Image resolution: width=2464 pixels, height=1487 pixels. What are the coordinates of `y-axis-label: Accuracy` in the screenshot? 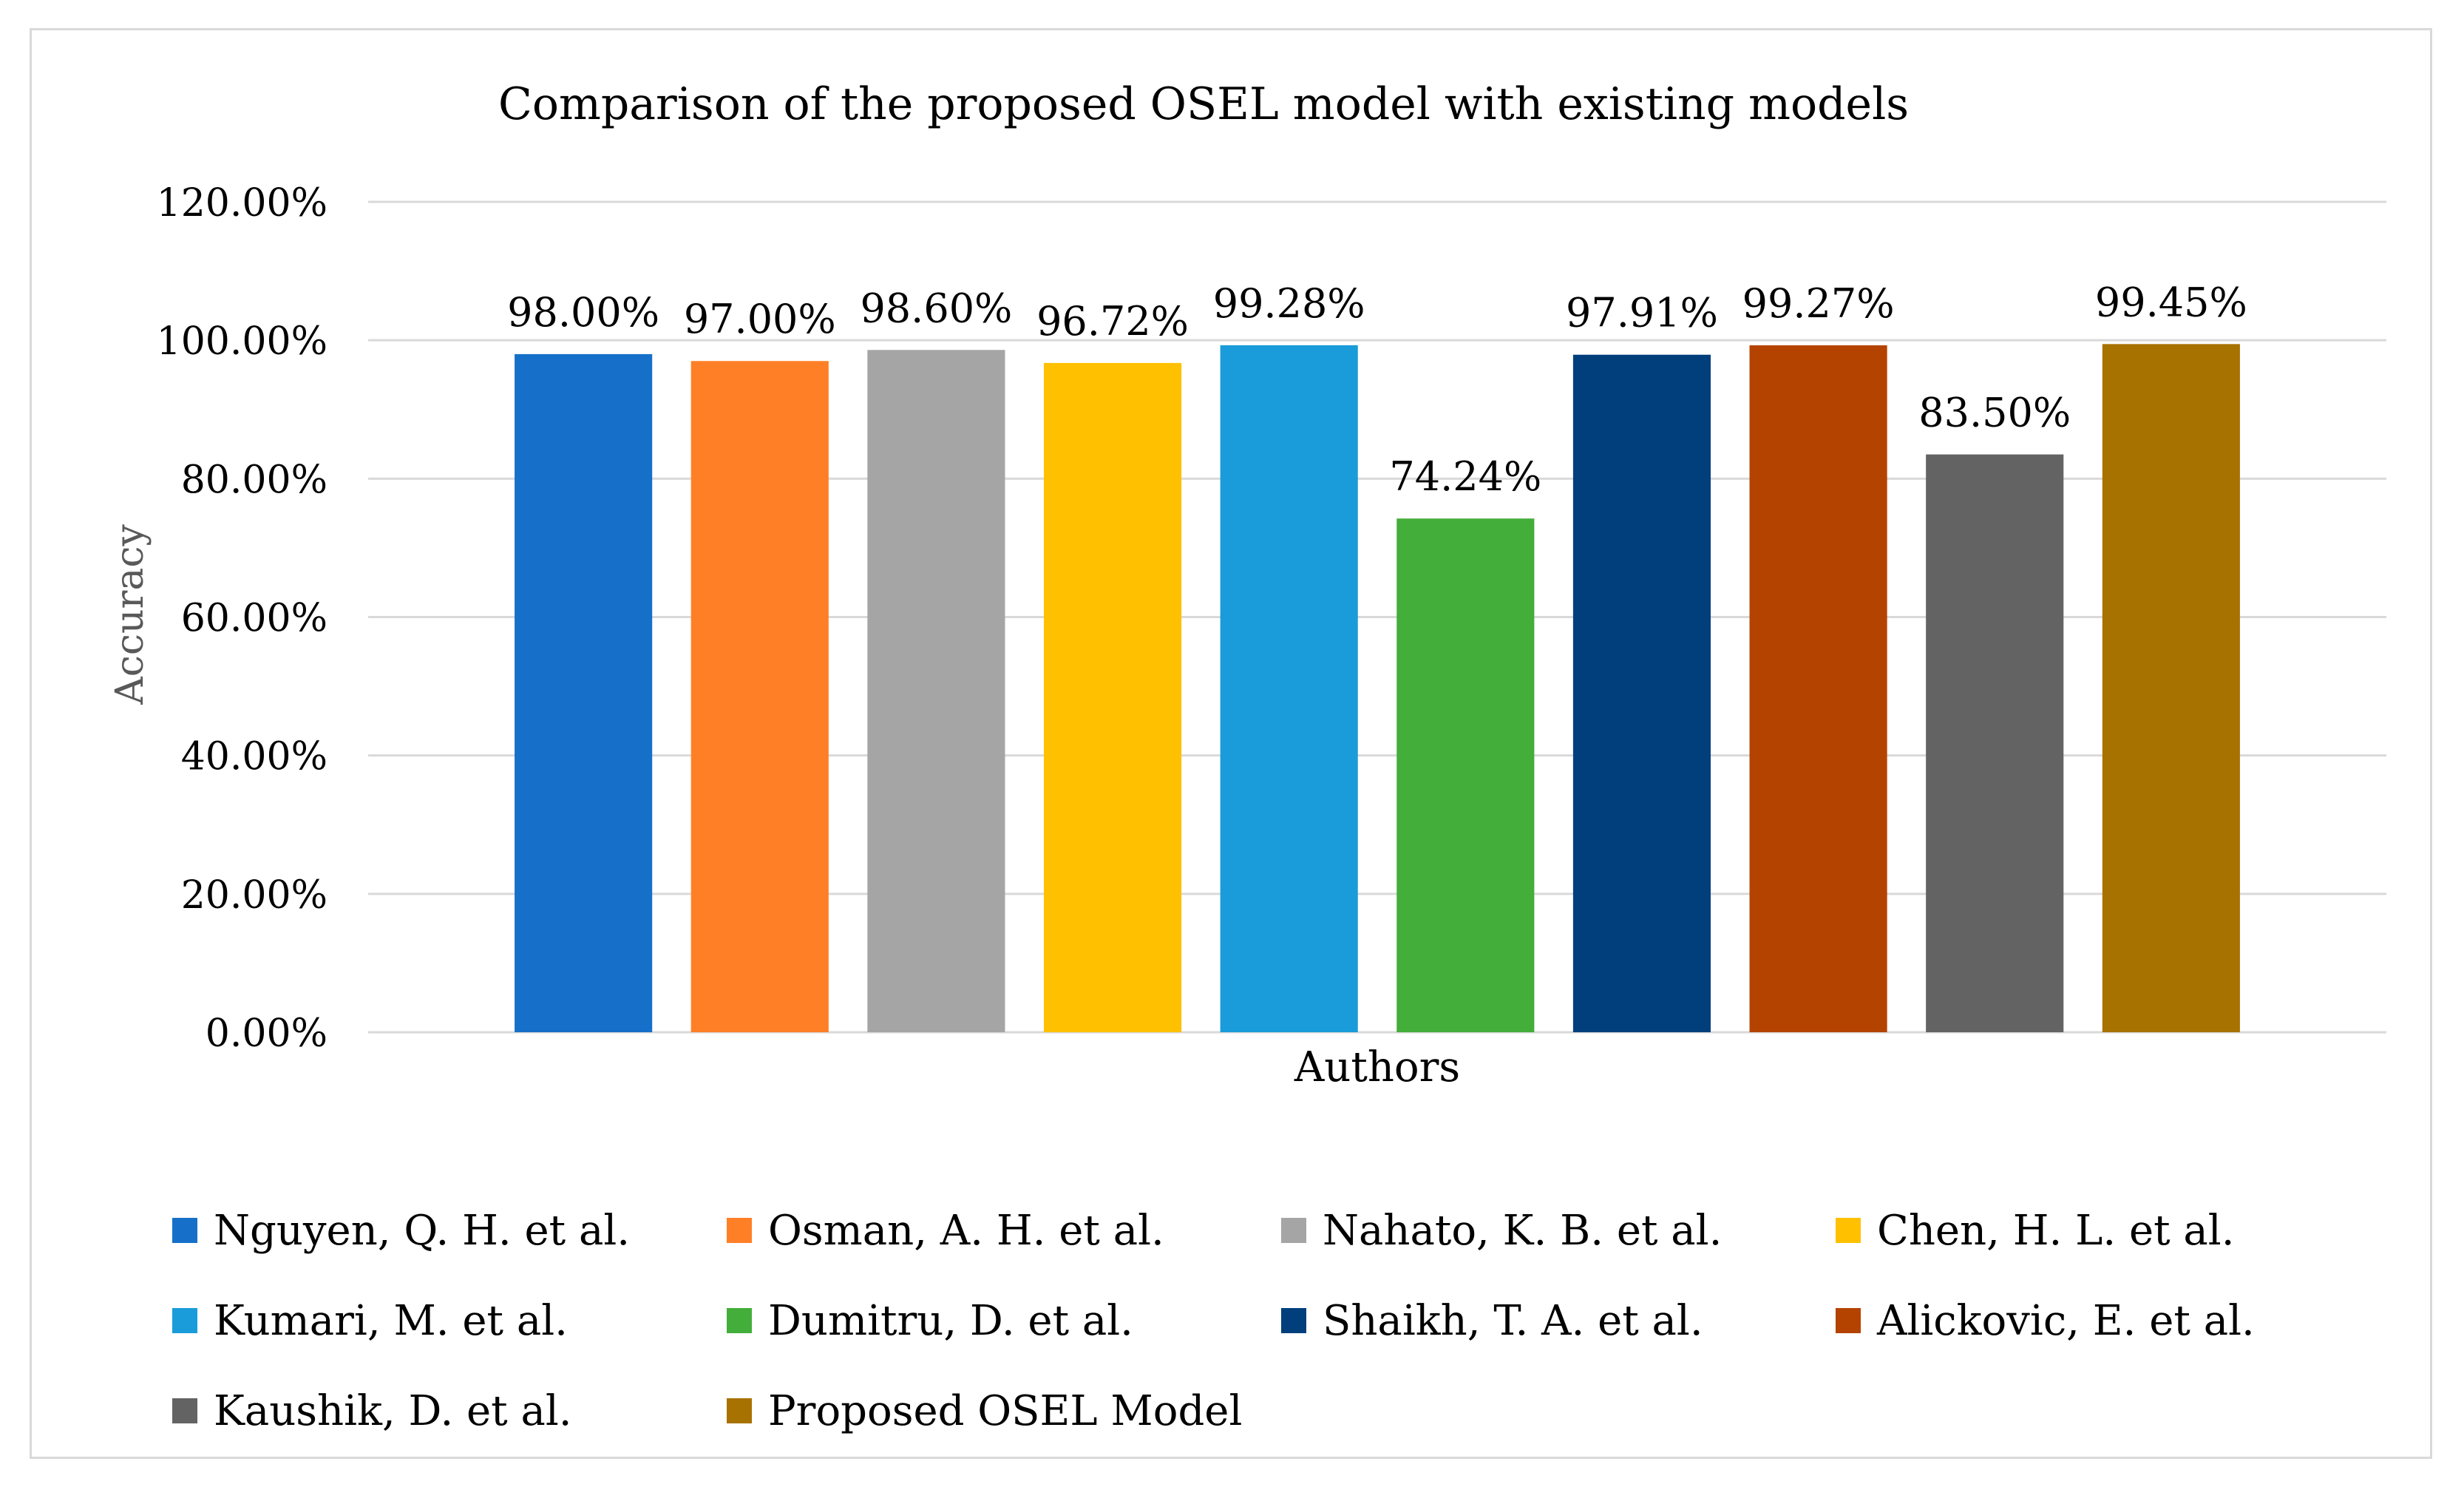 It's located at (130, 614).